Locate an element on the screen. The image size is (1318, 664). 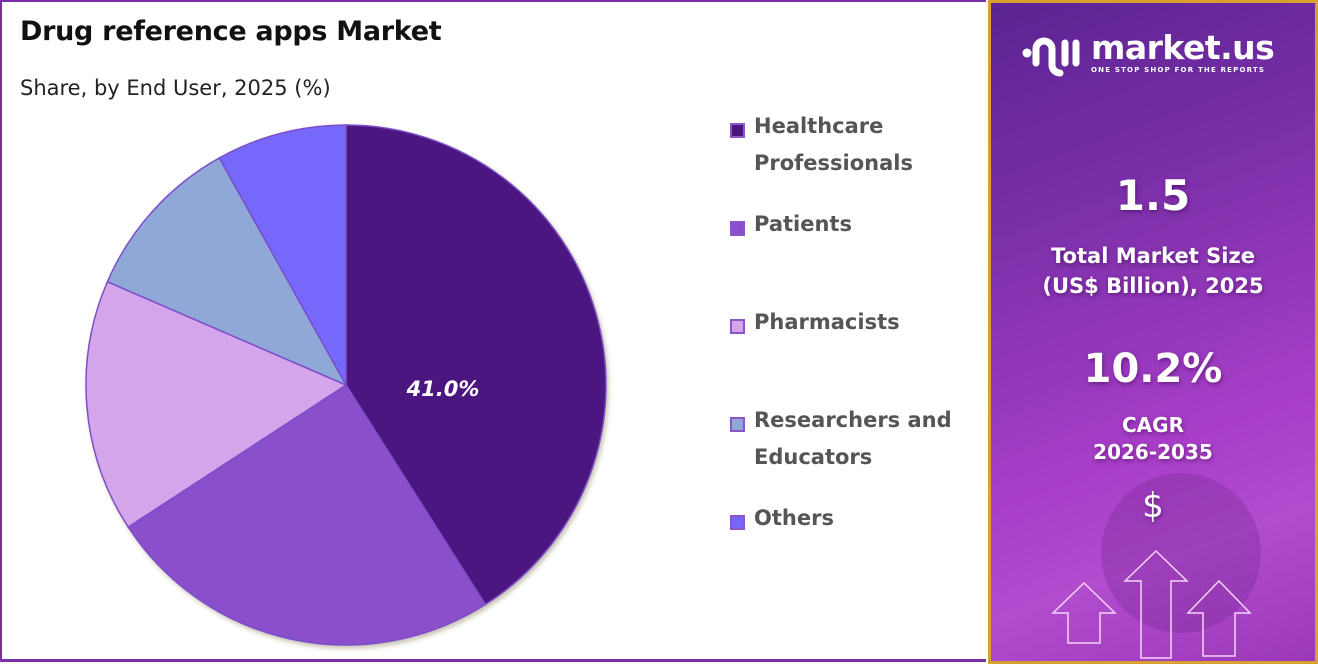
chart-subtitle: Share, by End User, 2025 (%) is located at coordinates (175, 88).